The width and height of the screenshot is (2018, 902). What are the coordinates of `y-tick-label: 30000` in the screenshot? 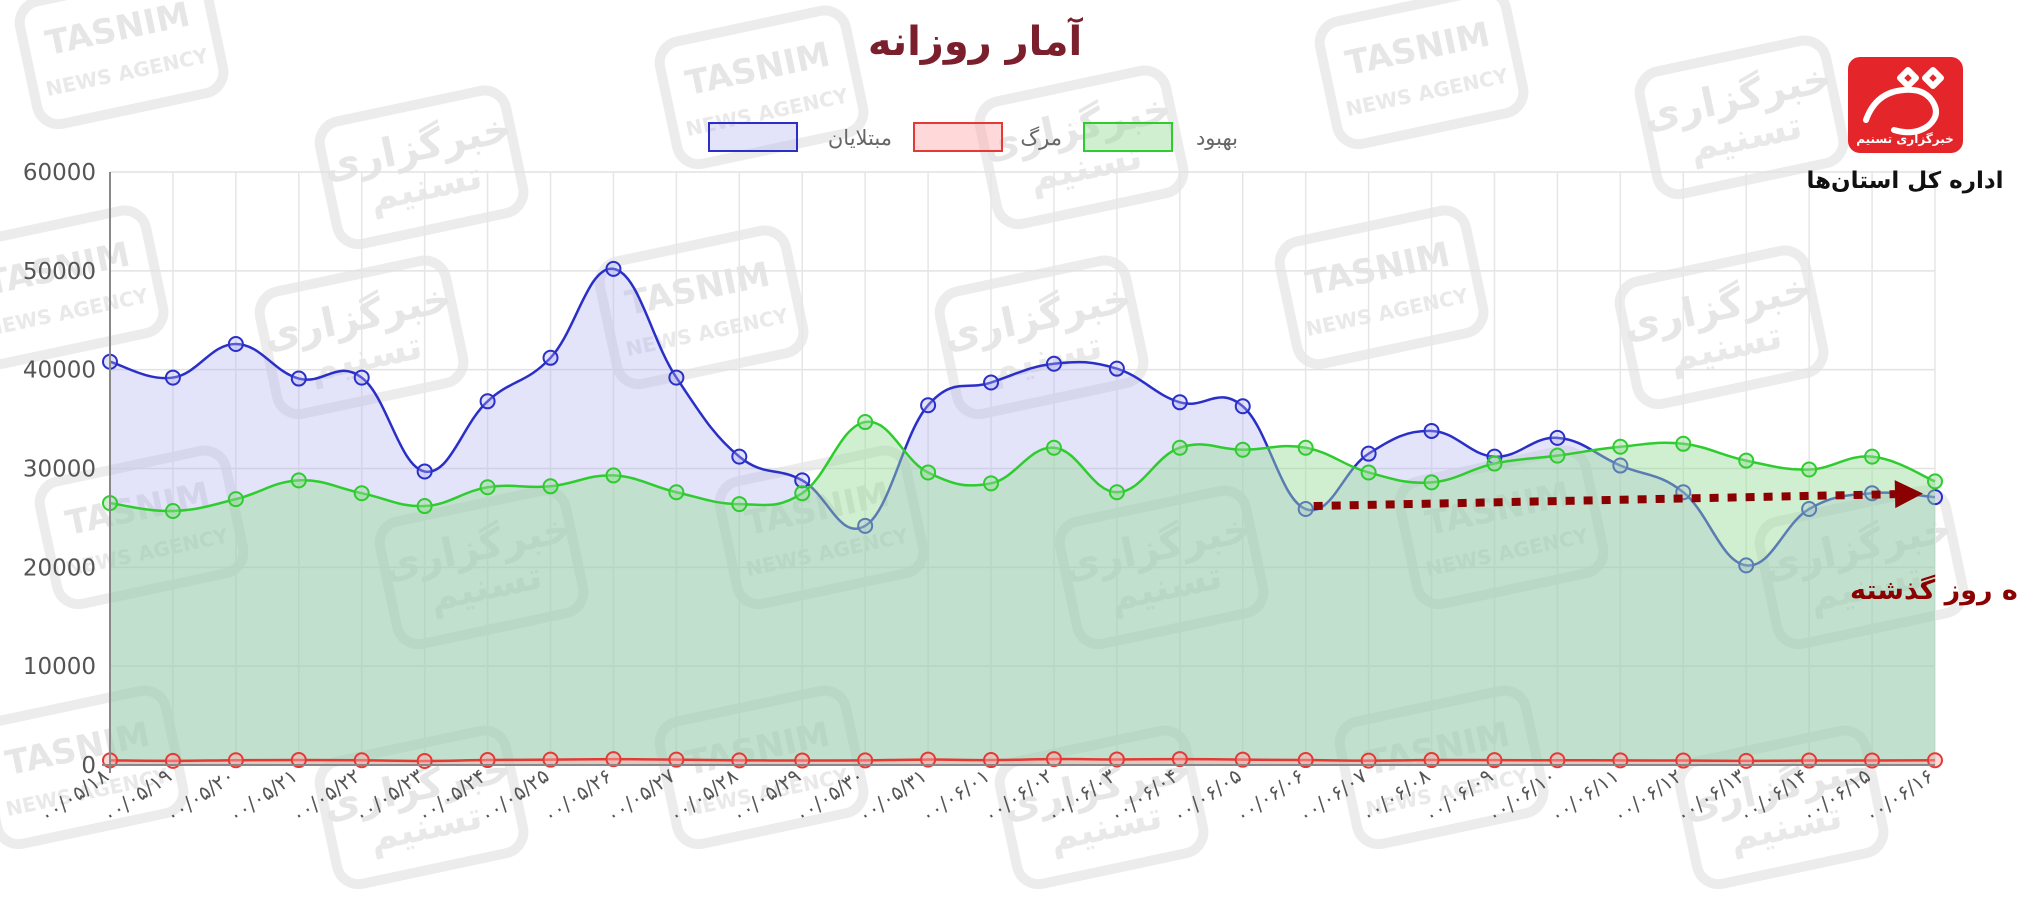 It's located at (59, 470).